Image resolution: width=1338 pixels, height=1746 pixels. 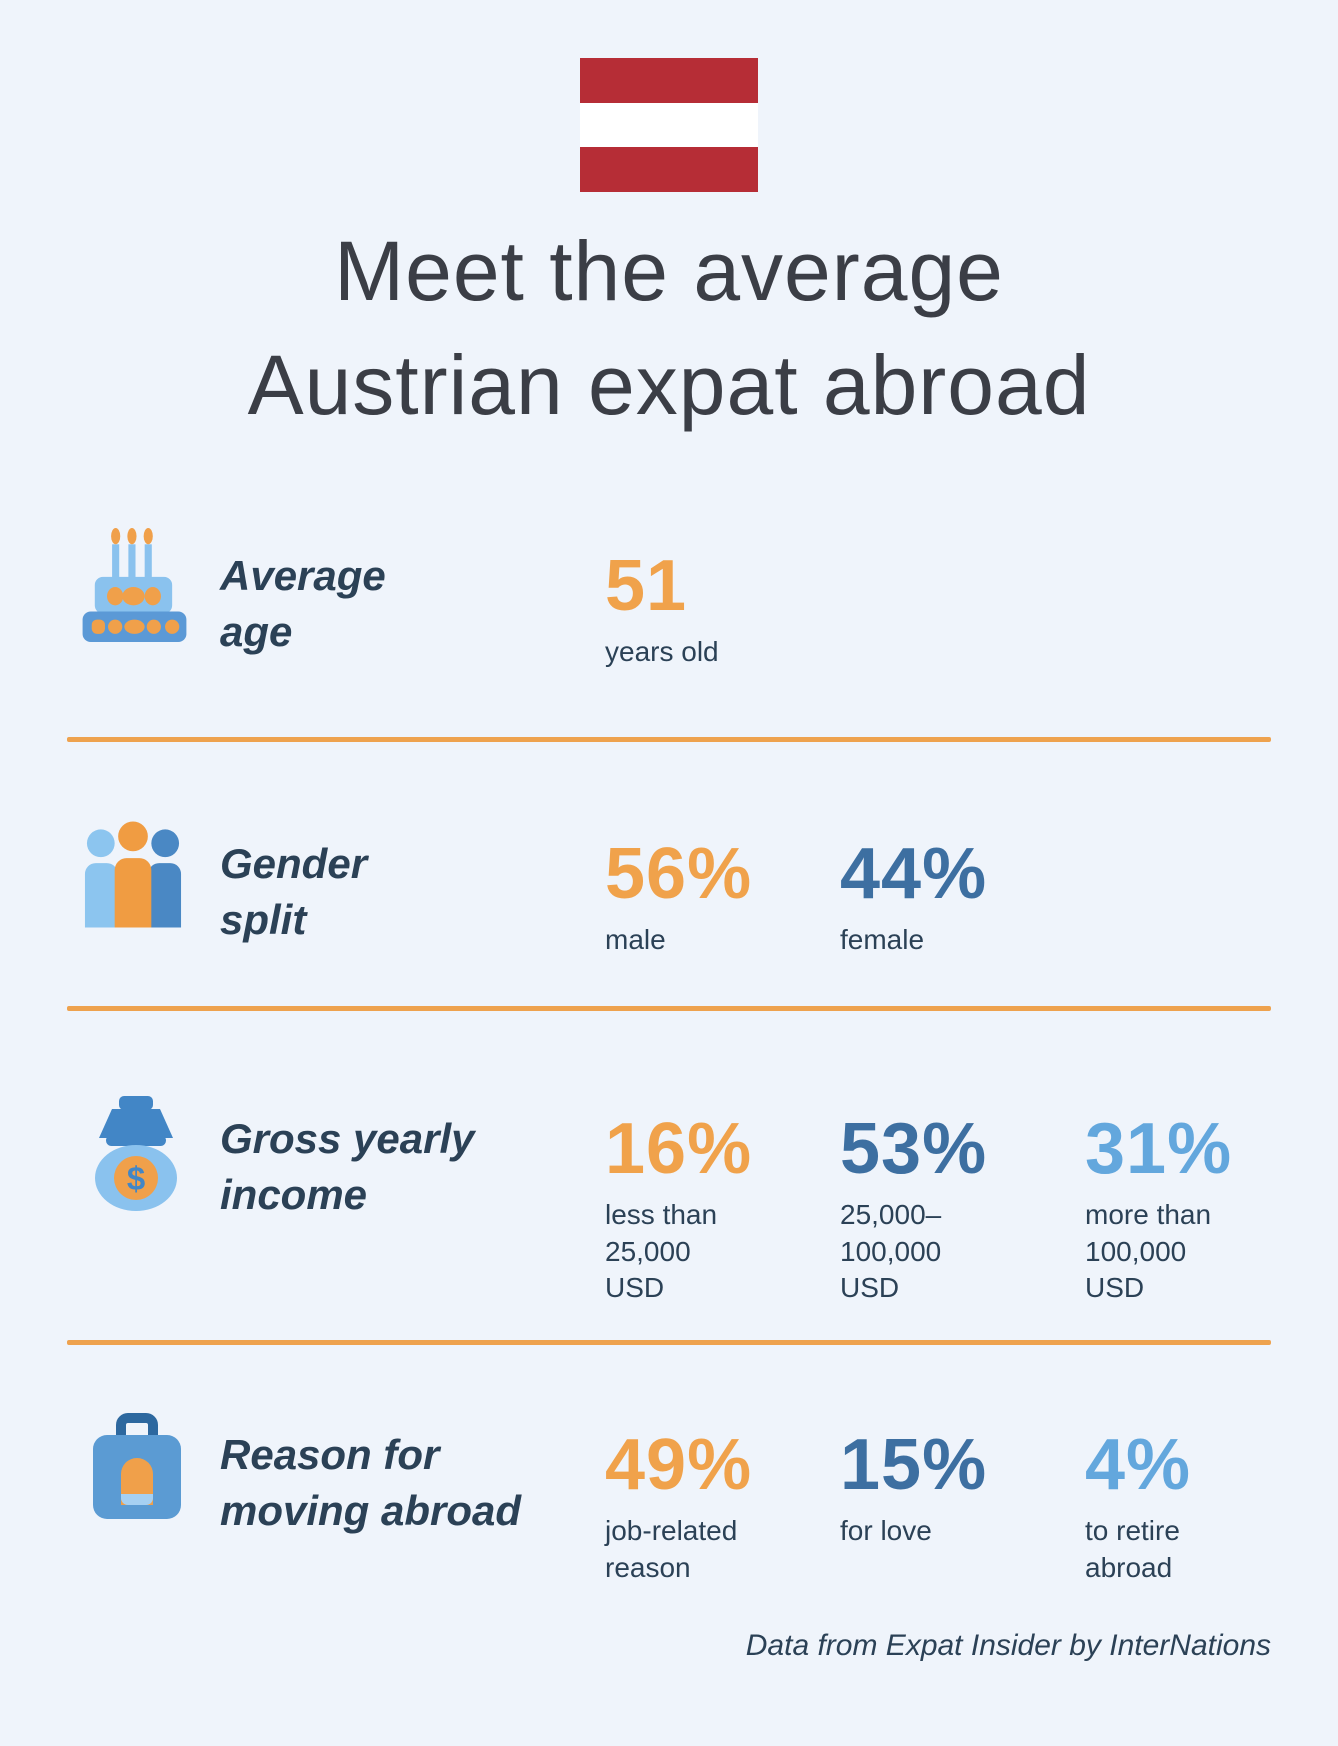 I want to click on stat-value: 49%, so click(x=679, y=1465).